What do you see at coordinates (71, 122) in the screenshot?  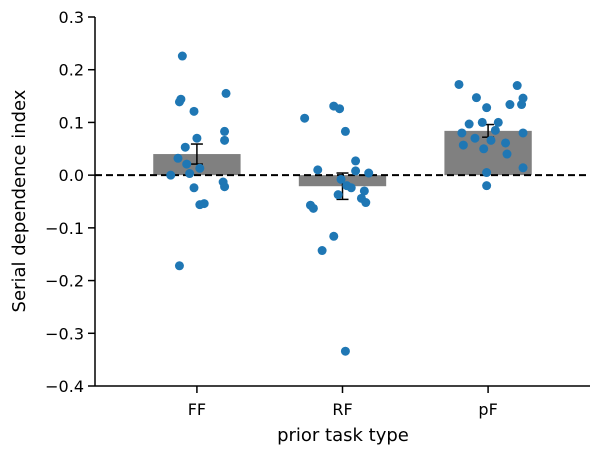 I see `y-tick-label: 0.1` at bounding box center [71, 122].